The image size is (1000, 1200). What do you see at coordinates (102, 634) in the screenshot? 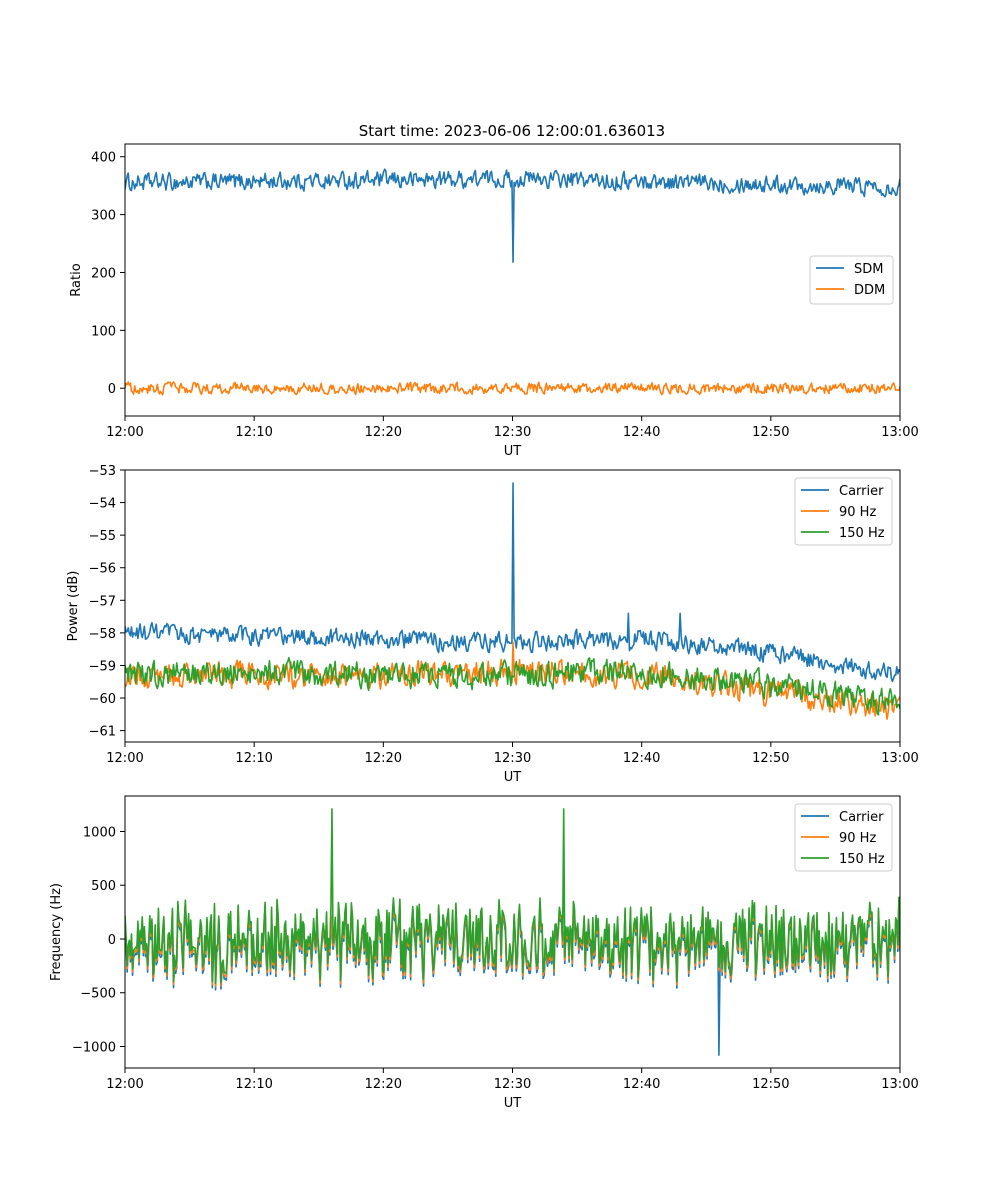
I see `y-tick-label: −58` at bounding box center [102, 634].